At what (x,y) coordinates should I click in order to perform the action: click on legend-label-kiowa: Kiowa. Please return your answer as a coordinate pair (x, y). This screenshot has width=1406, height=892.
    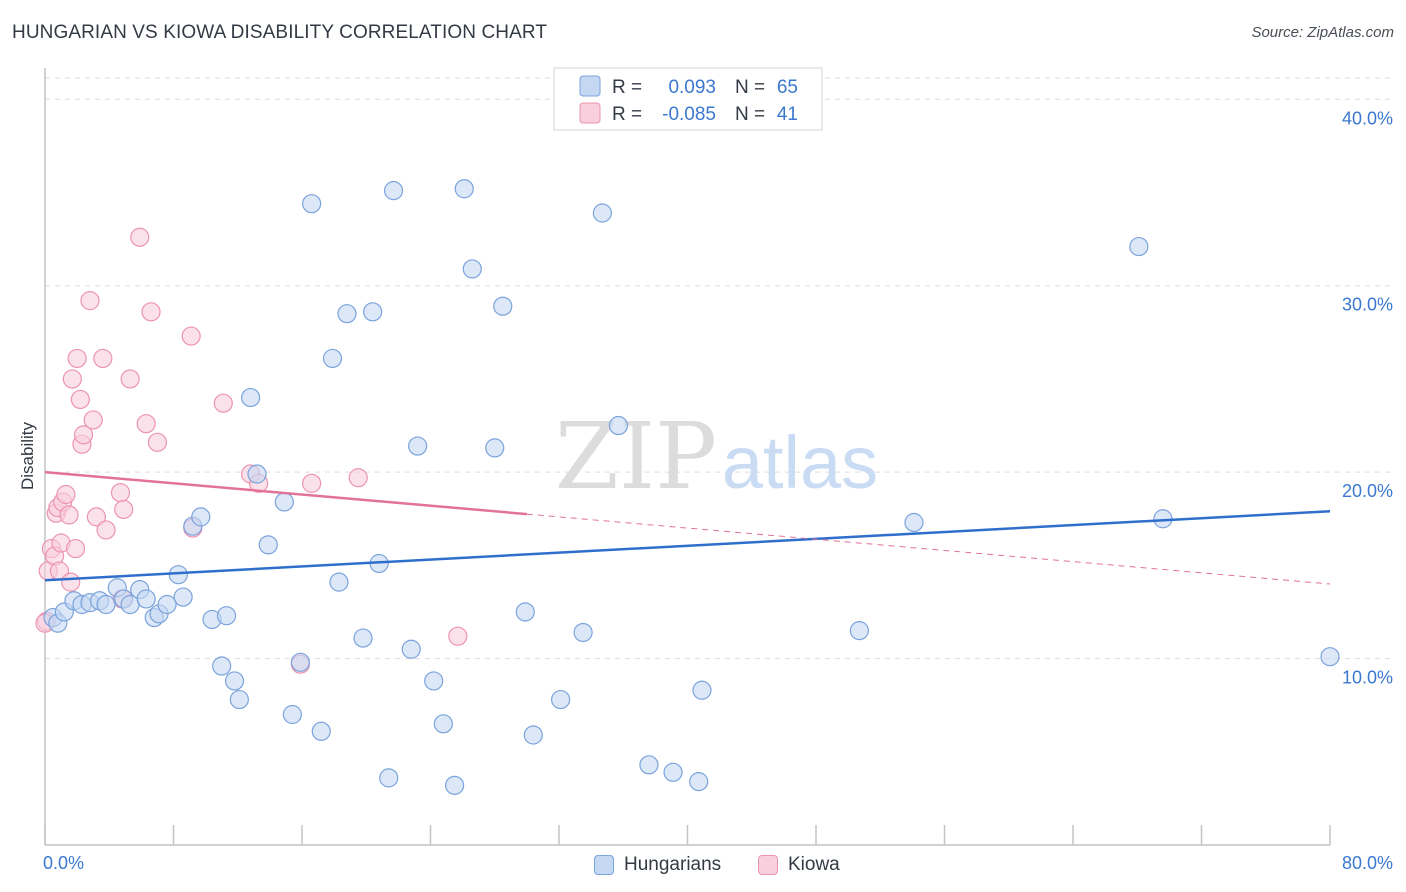
    Looking at the image, I should click on (814, 864).